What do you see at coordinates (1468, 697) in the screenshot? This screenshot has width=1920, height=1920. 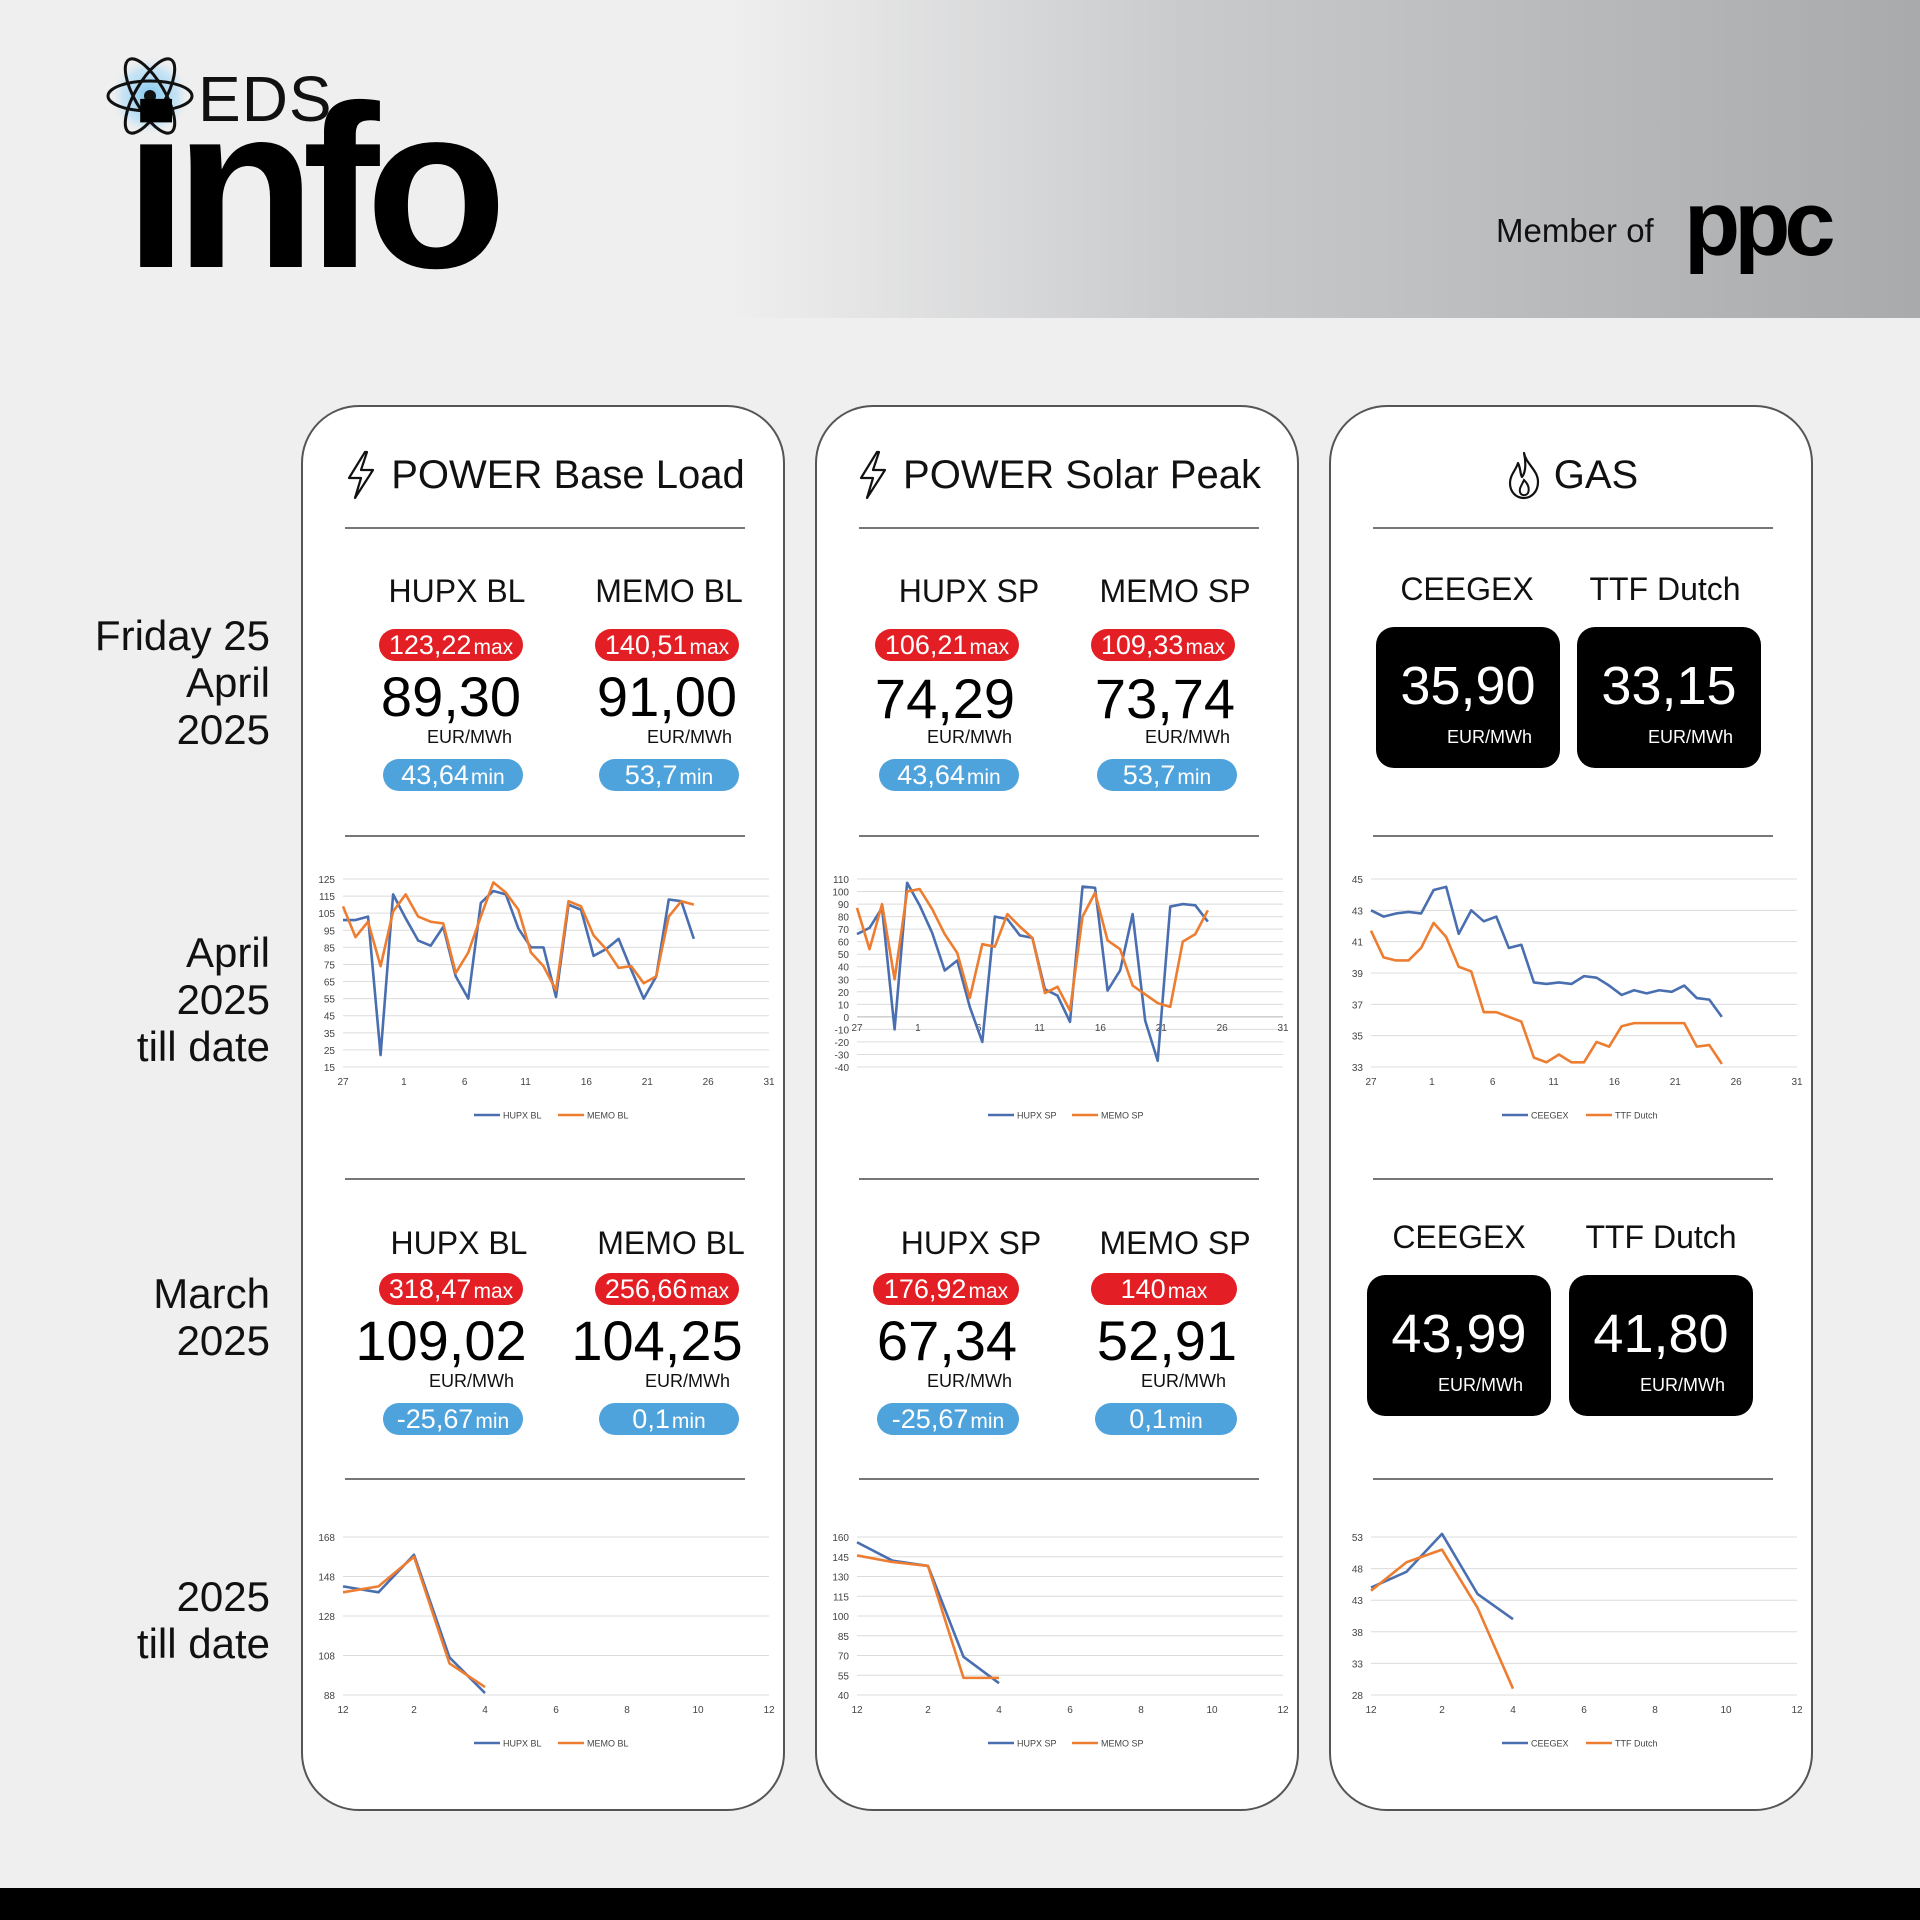 I see `gas-price-box: 35,90 EUR/MWh` at bounding box center [1468, 697].